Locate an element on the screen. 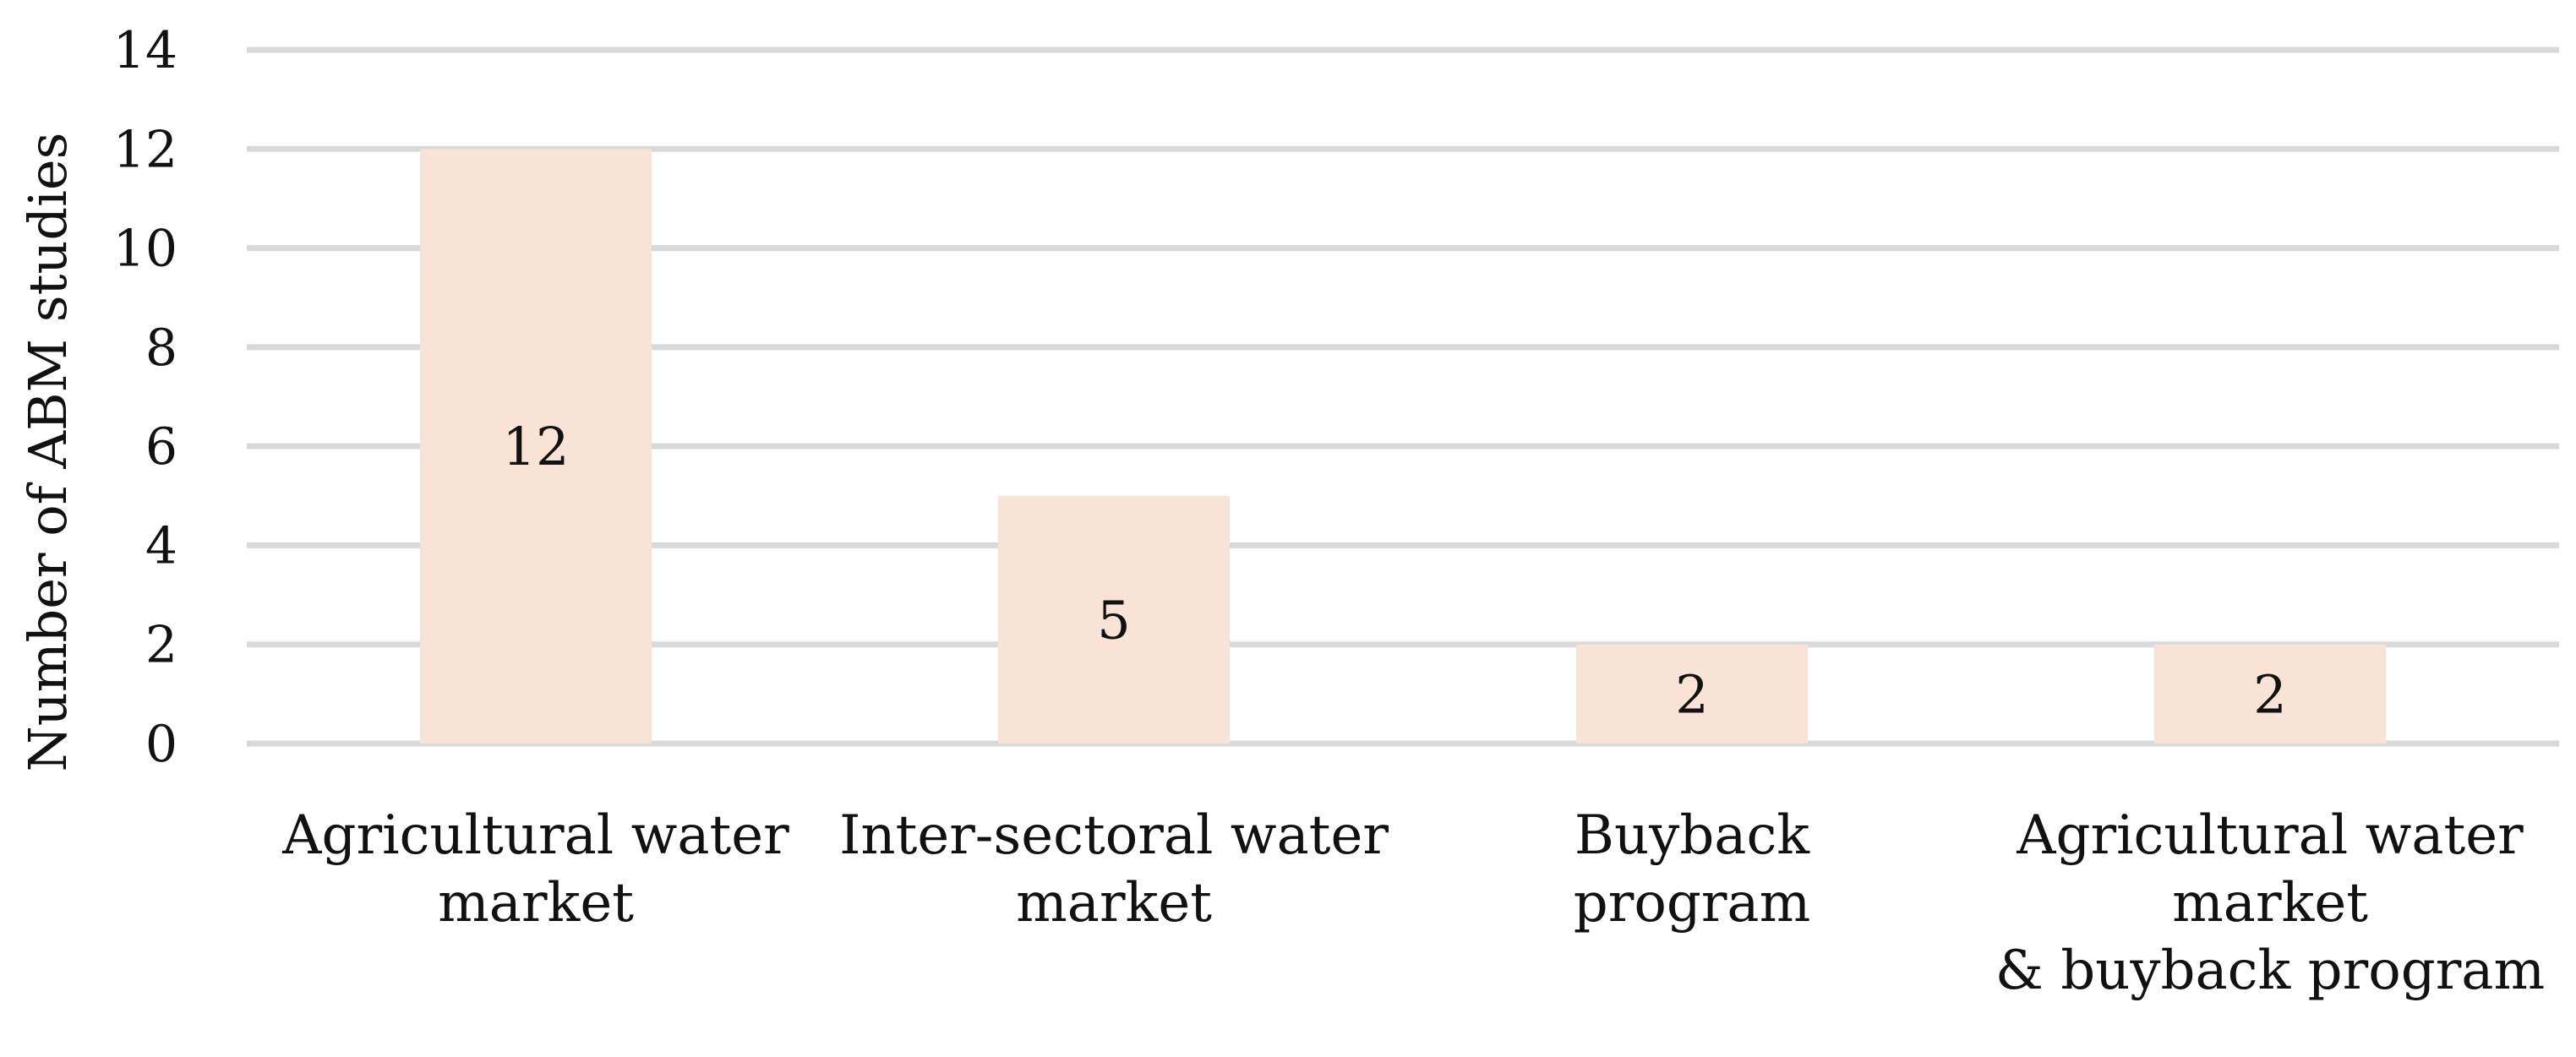 The height and width of the screenshot is (1057, 2576). x-category-label-line: & buyback program is located at coordinates (2270, 971).